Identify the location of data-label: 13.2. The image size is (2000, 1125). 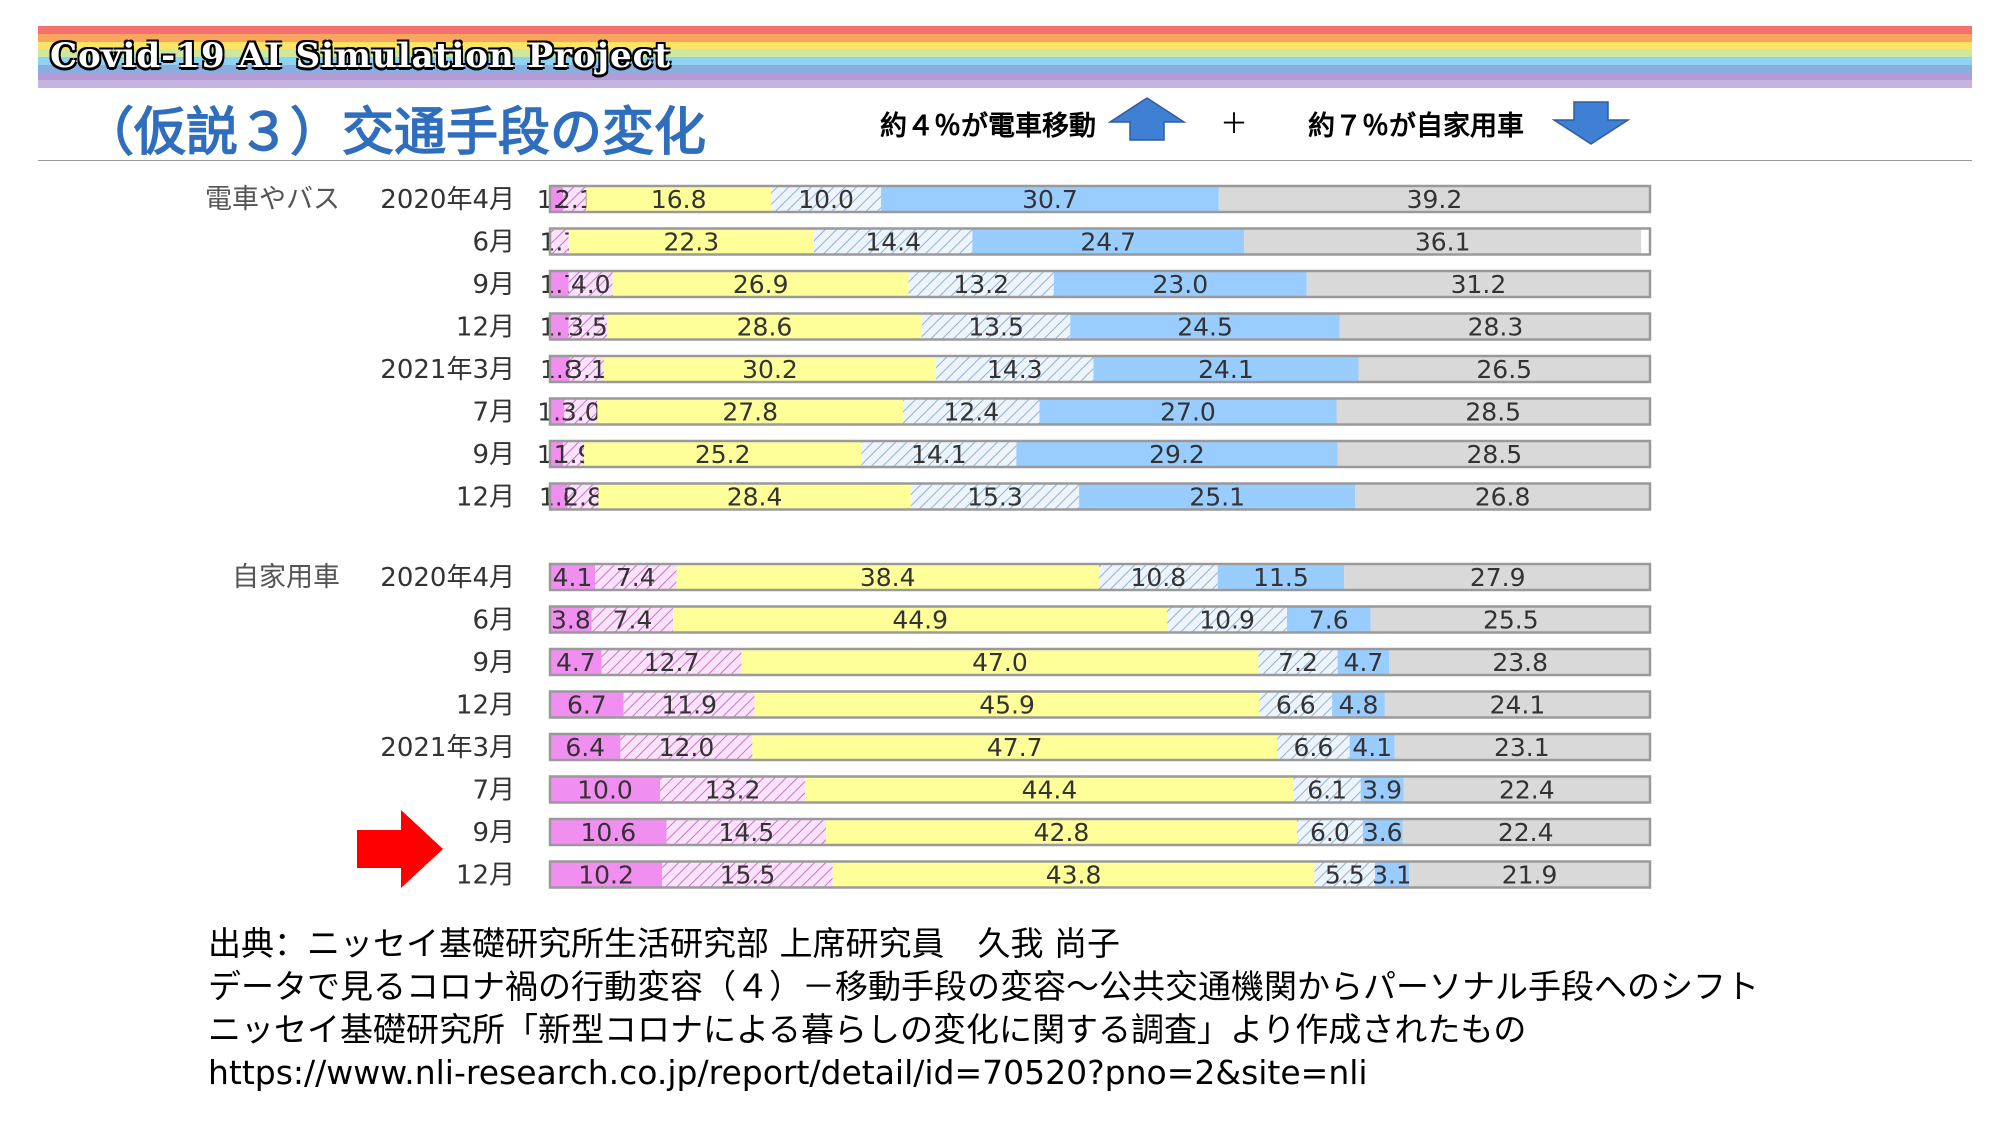
(981, 284).